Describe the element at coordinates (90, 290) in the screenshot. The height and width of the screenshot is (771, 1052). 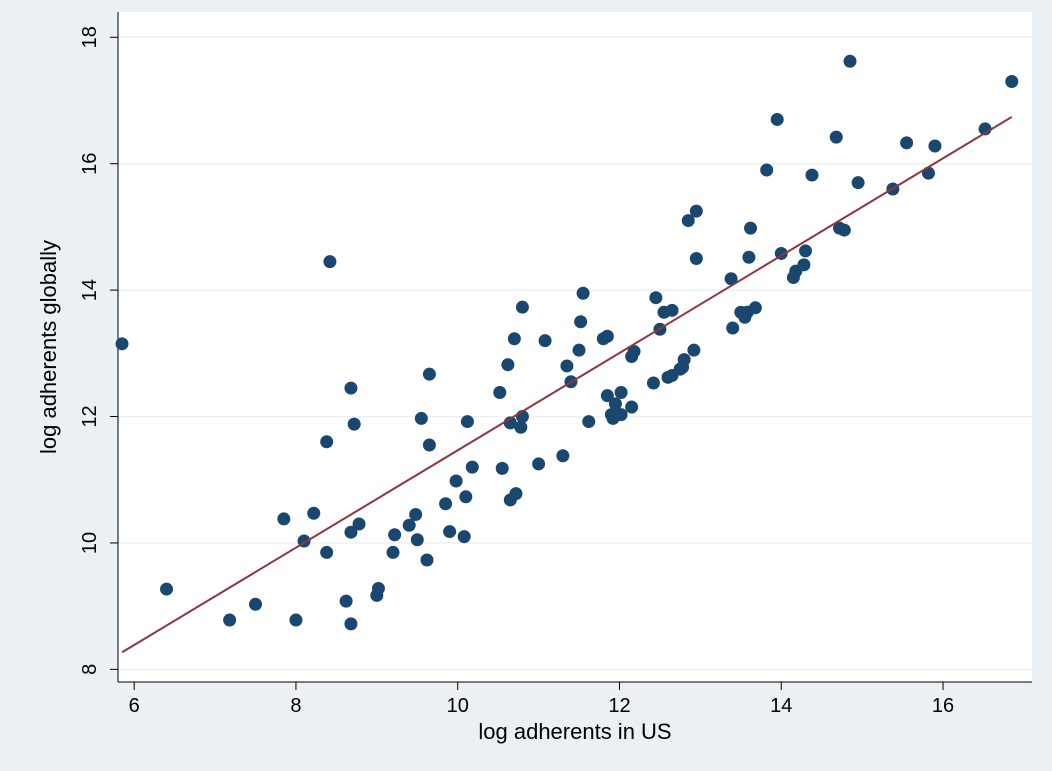
I see `y-tick-label: 14` at that location.